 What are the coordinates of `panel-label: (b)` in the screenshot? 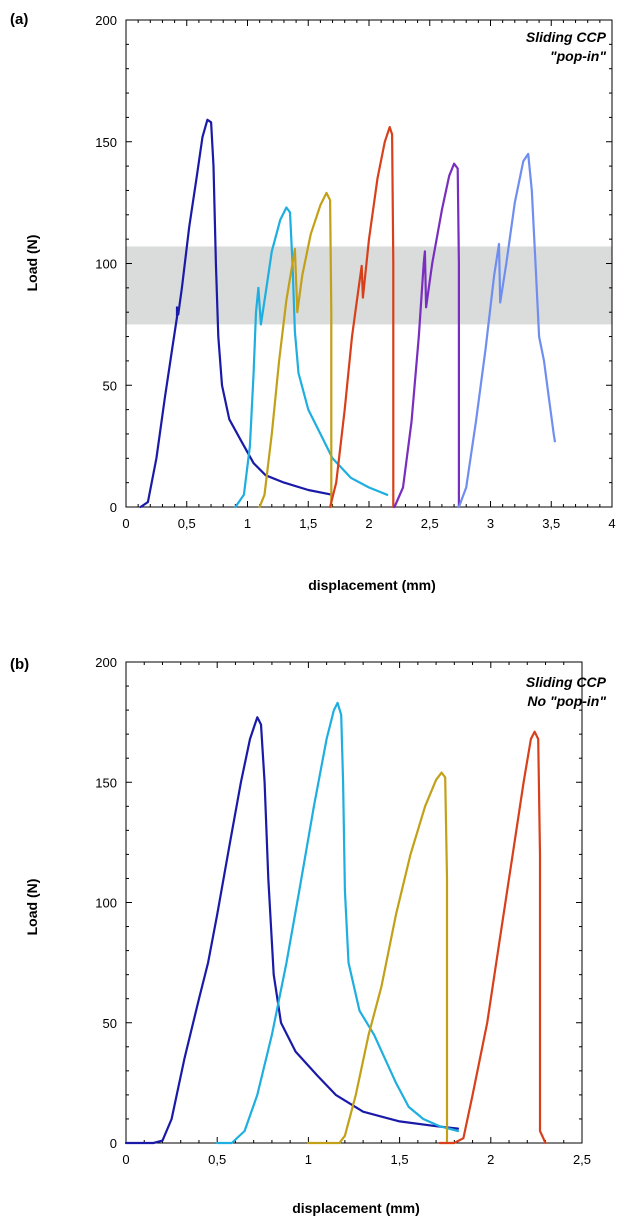 It's located at (19, 664).